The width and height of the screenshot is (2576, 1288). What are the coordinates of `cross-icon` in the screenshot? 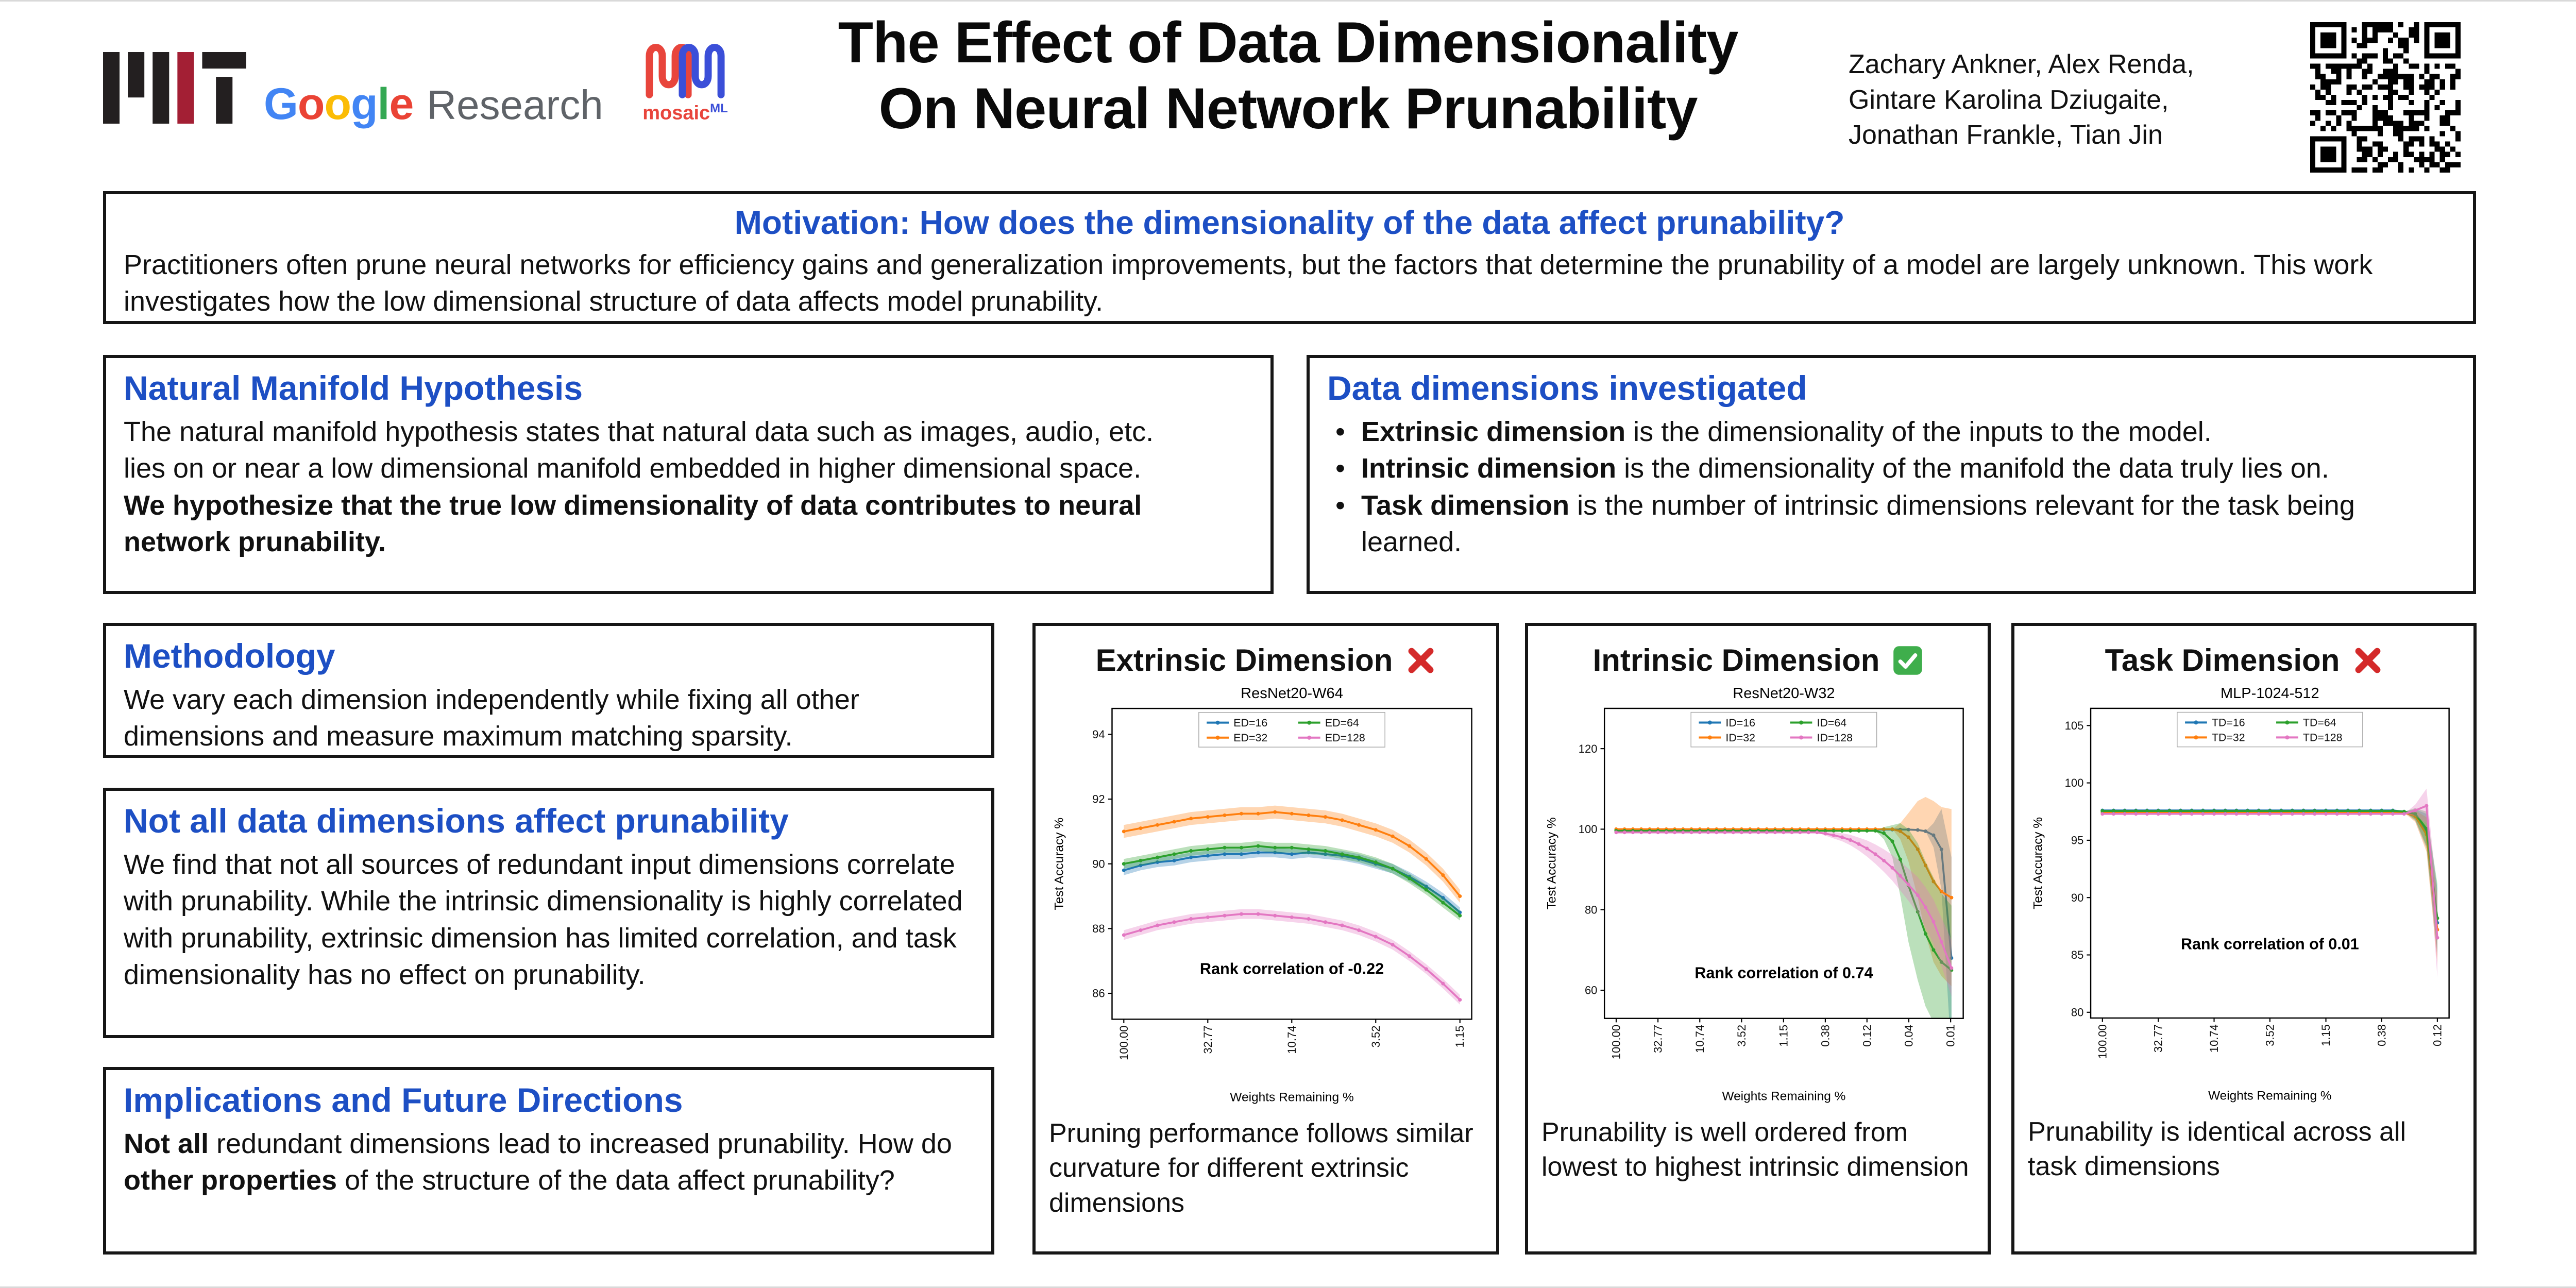 It's located at (2368, 660).